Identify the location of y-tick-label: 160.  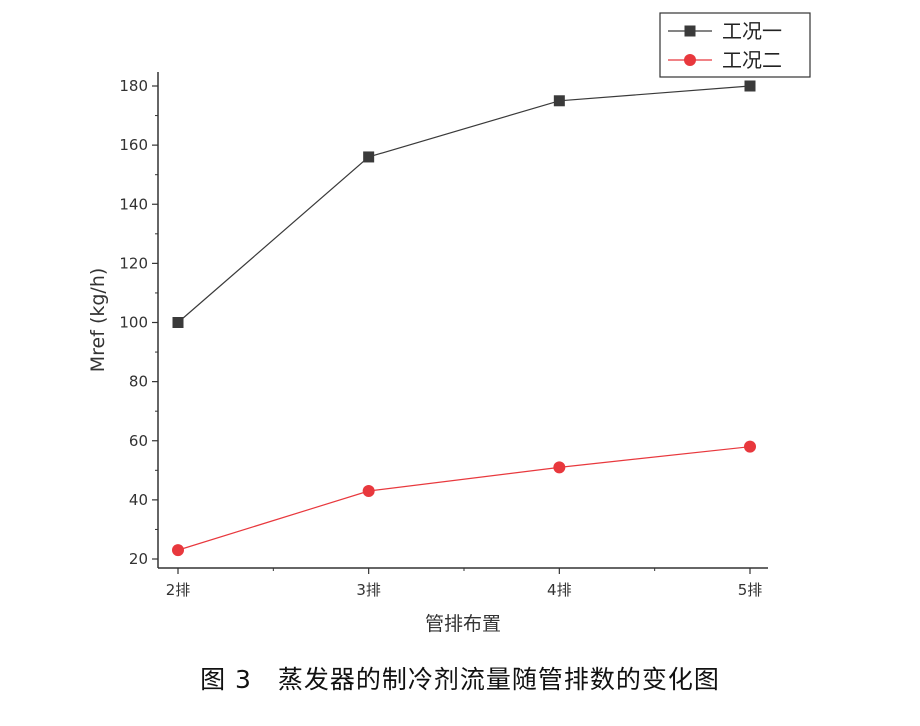
(133, 145).